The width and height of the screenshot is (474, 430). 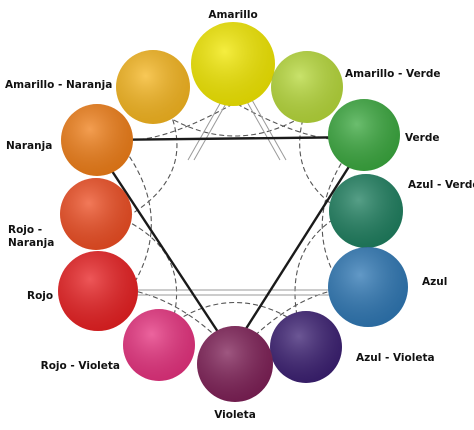 I want to click on arc-amarillo-to-naranja, so click(x=185, y=120).